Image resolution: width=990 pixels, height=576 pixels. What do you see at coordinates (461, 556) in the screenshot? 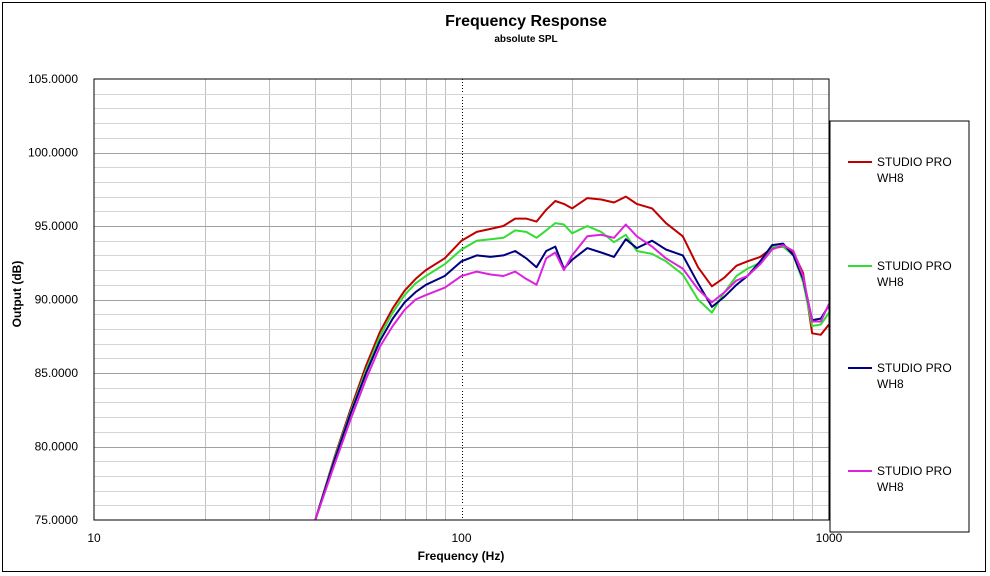
I see `x-axis-label: Frequency (Hz)` at bounding box center [461, 556].